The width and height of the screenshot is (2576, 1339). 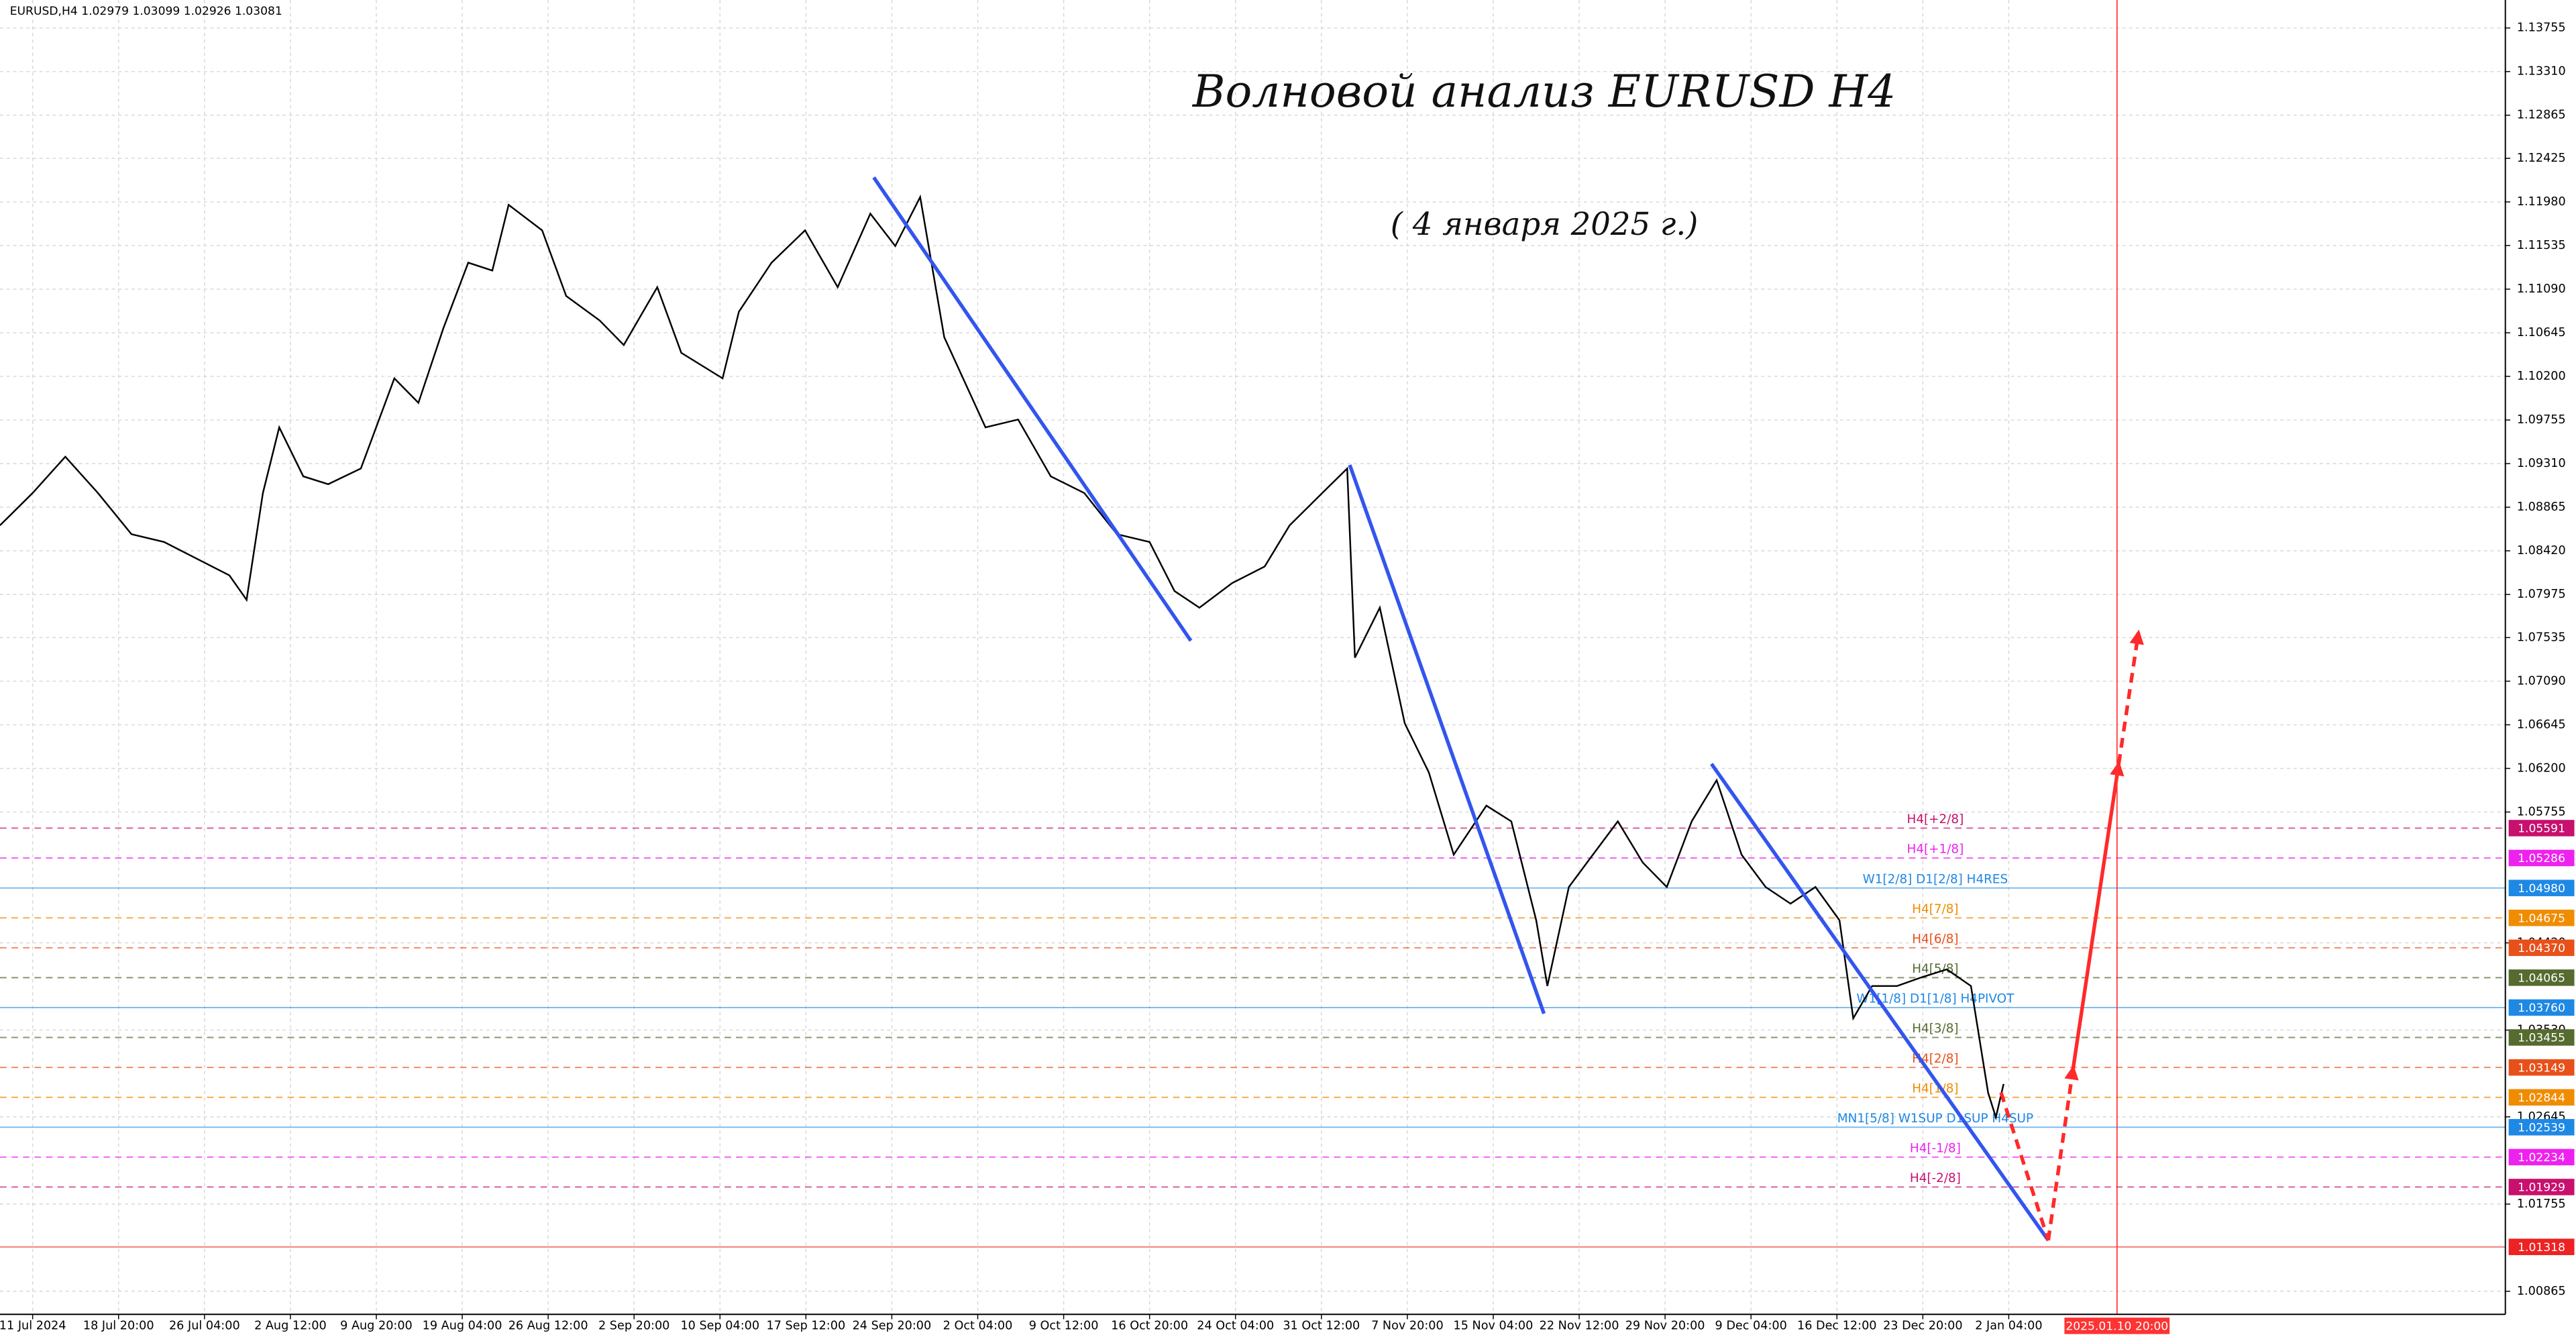 I want to click on x-tick-label: 23 Dec 20:00, so click(x=1923, y=1325).